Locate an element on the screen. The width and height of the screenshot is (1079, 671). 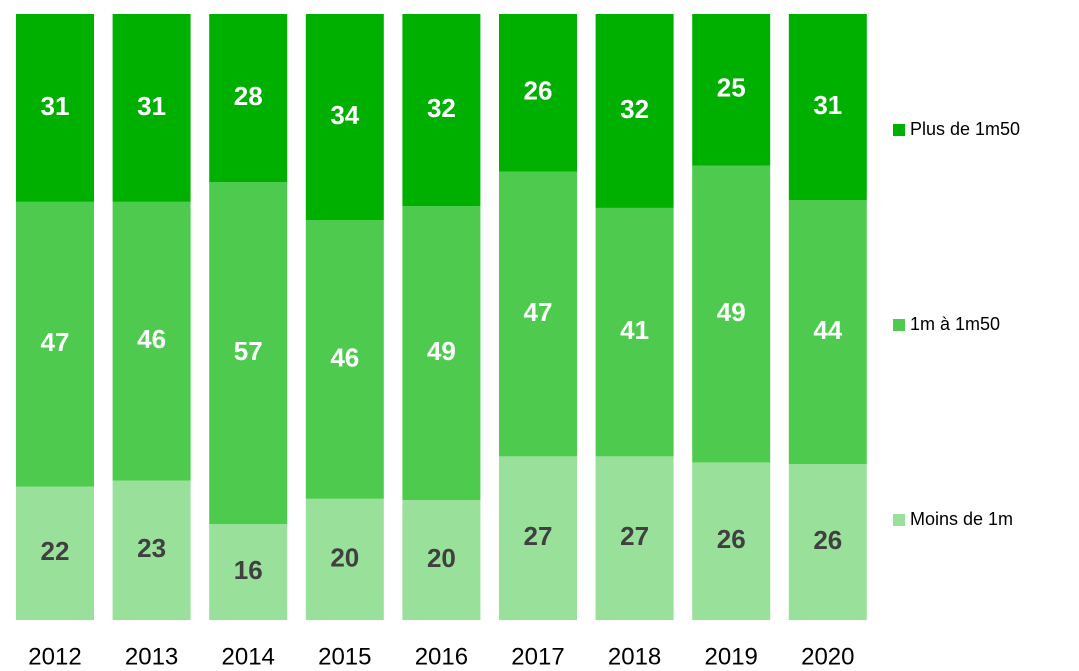
x-tick-label: 2014 is located at coordinates (248, 656).